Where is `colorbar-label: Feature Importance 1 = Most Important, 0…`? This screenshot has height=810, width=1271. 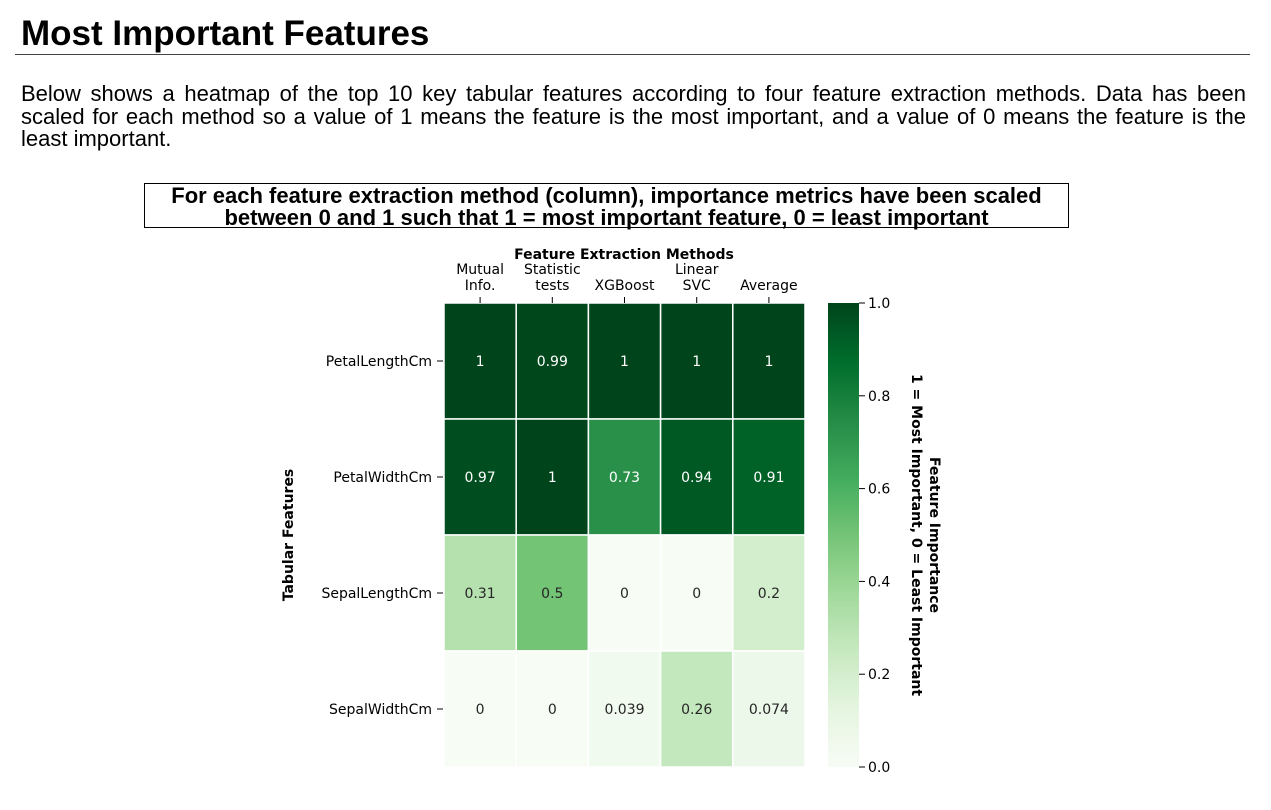 colorbar-label: Feature Importance 1 = Most Important, 0… is located at coordinates (925, 535).